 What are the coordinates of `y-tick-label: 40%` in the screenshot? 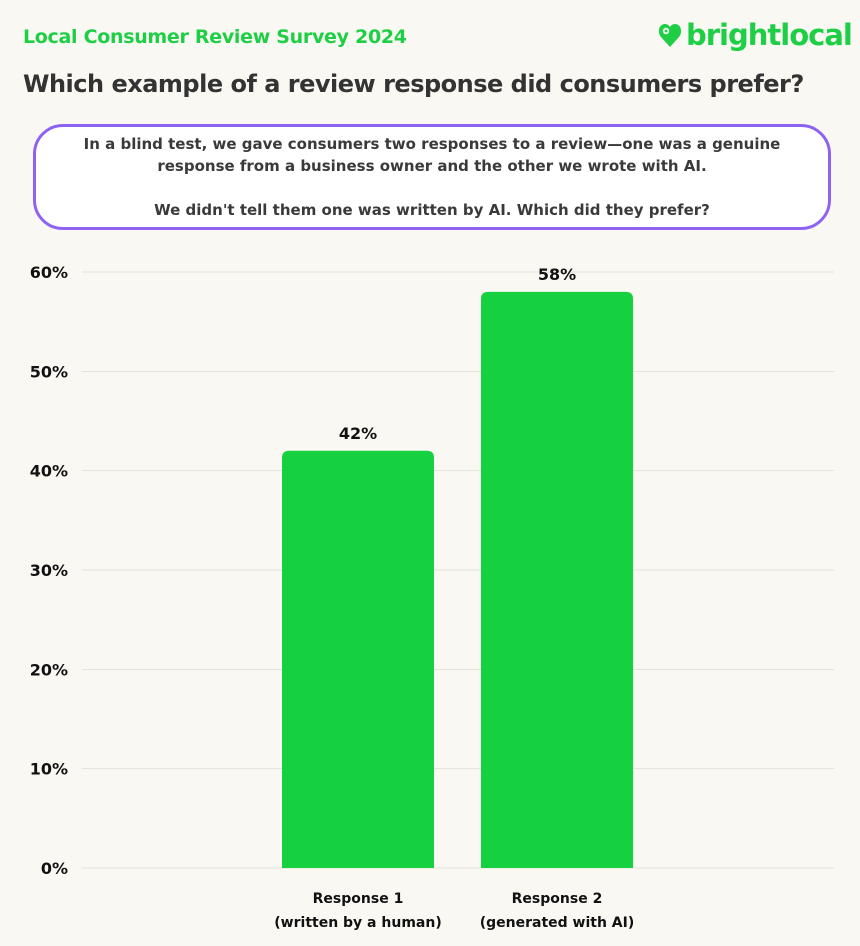 It's located at (49, 471).